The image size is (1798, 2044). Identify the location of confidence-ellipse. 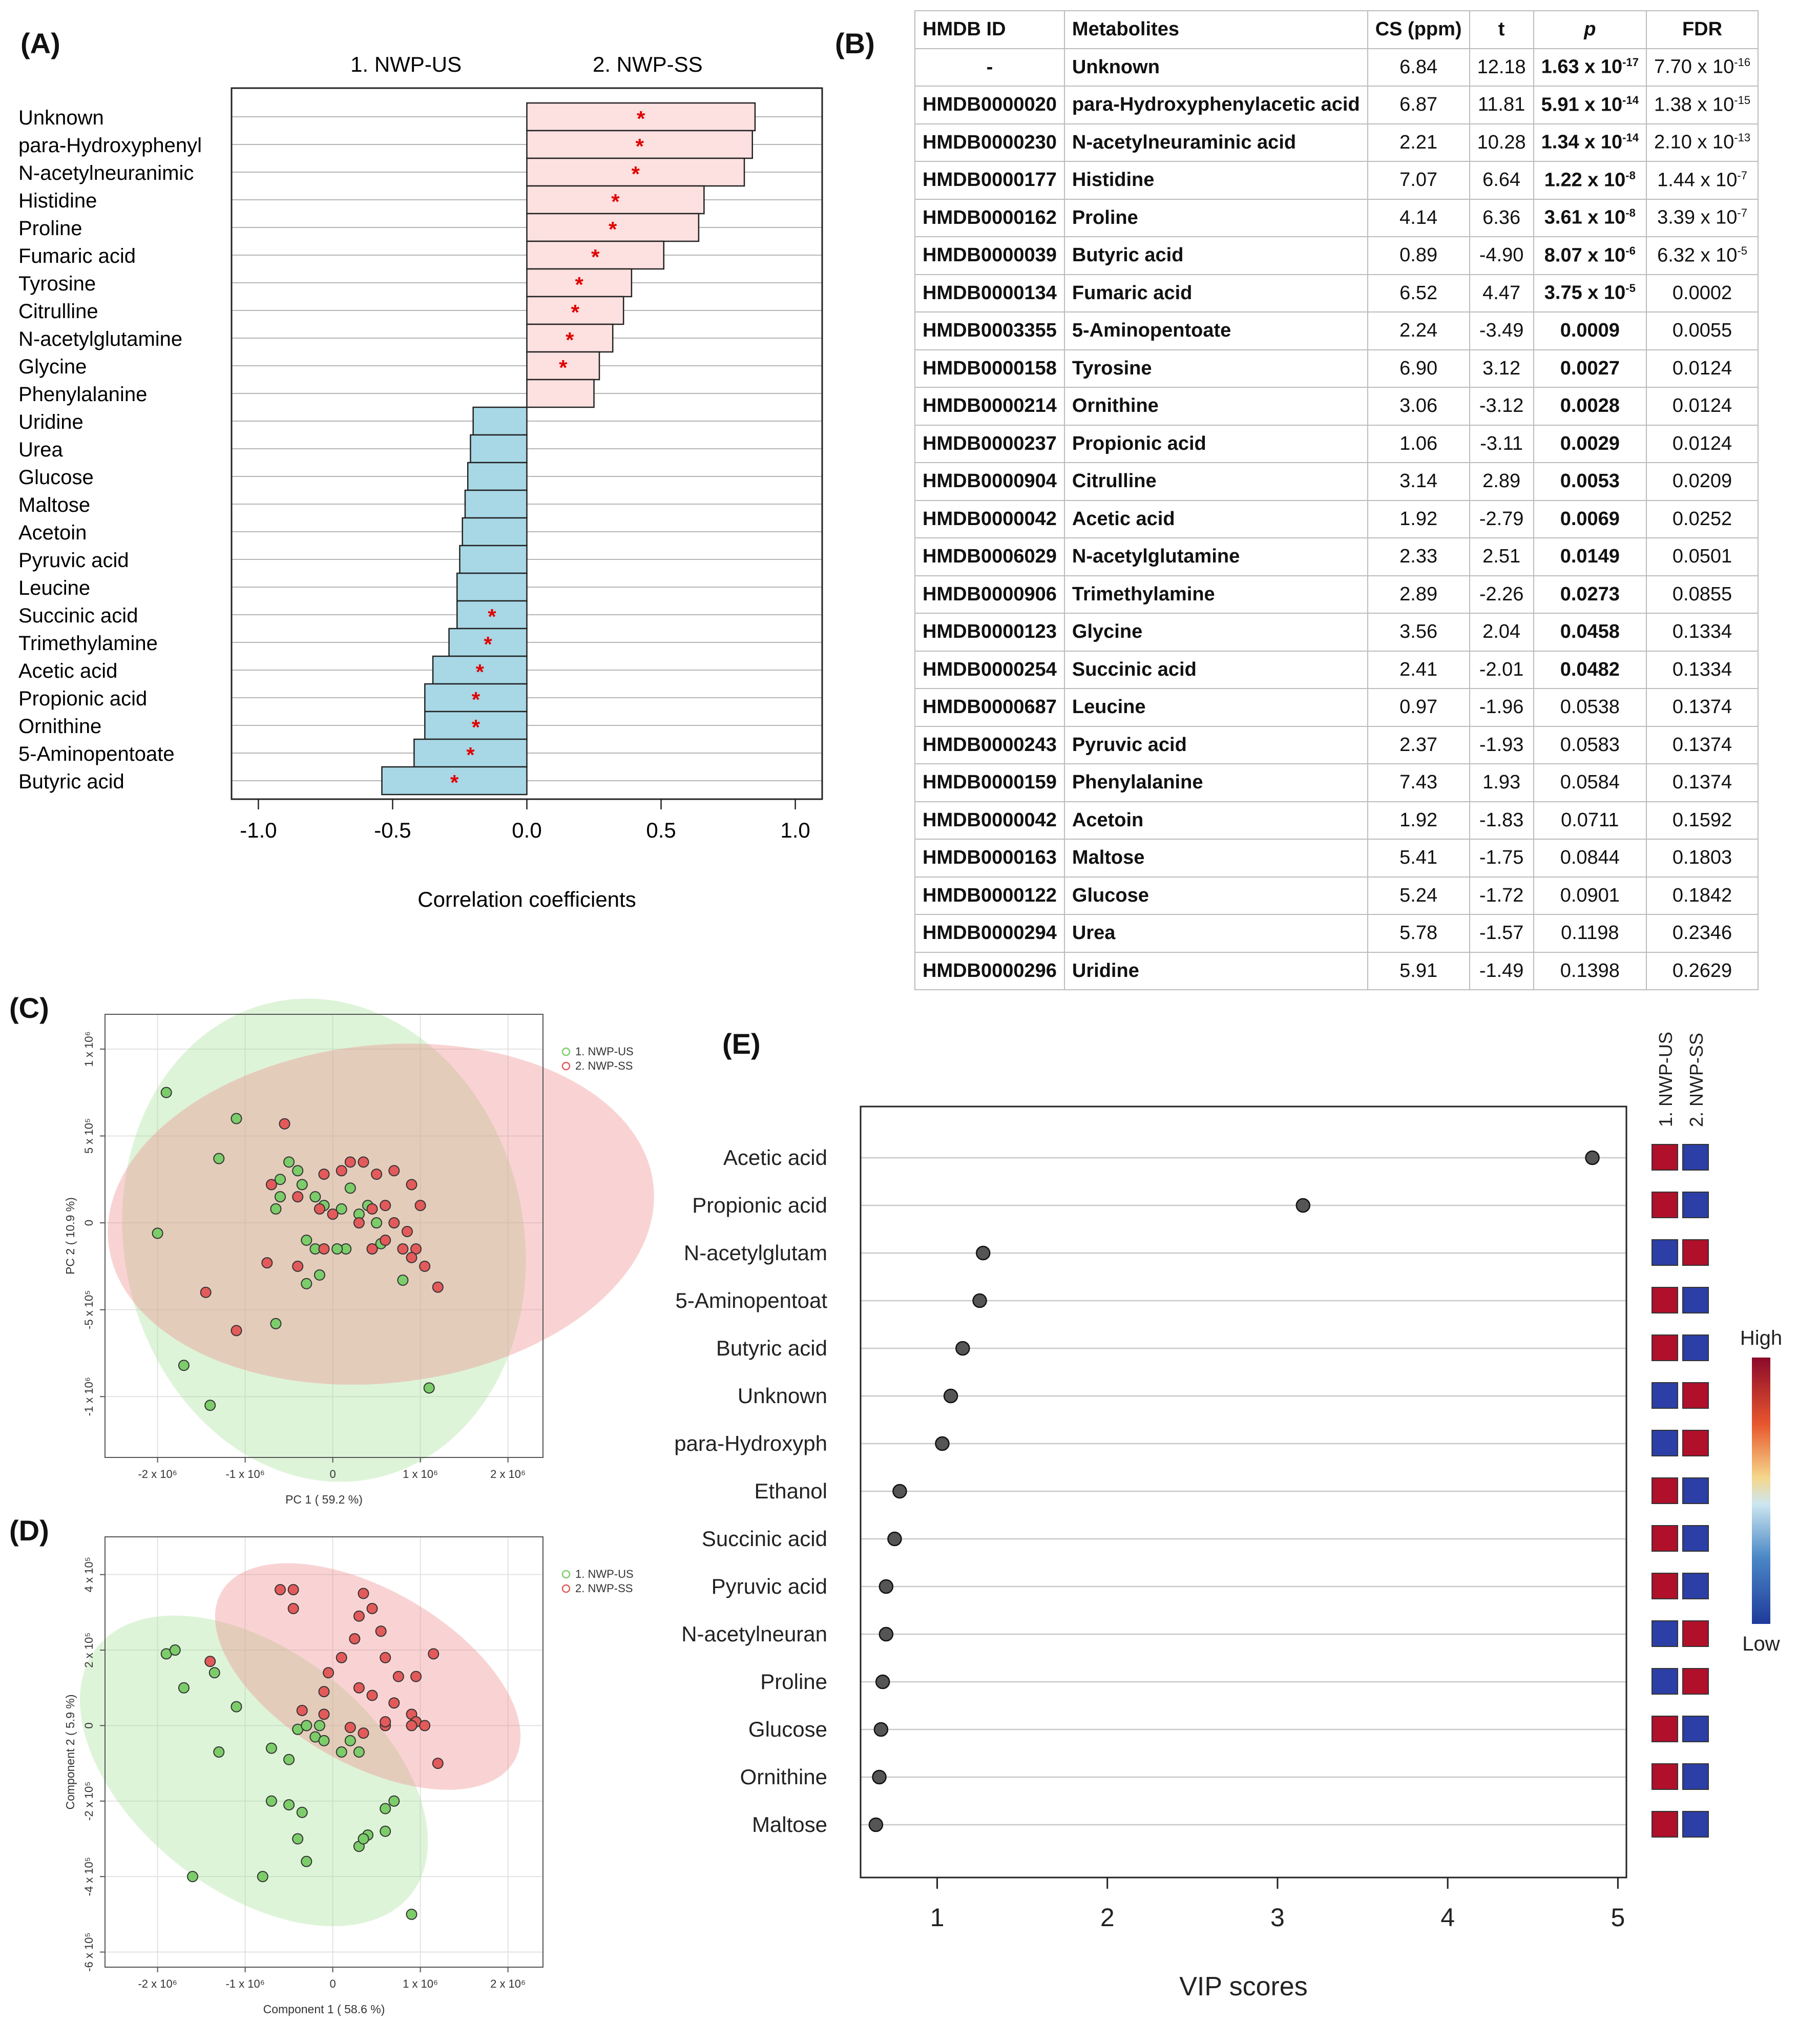
(324, 1240).